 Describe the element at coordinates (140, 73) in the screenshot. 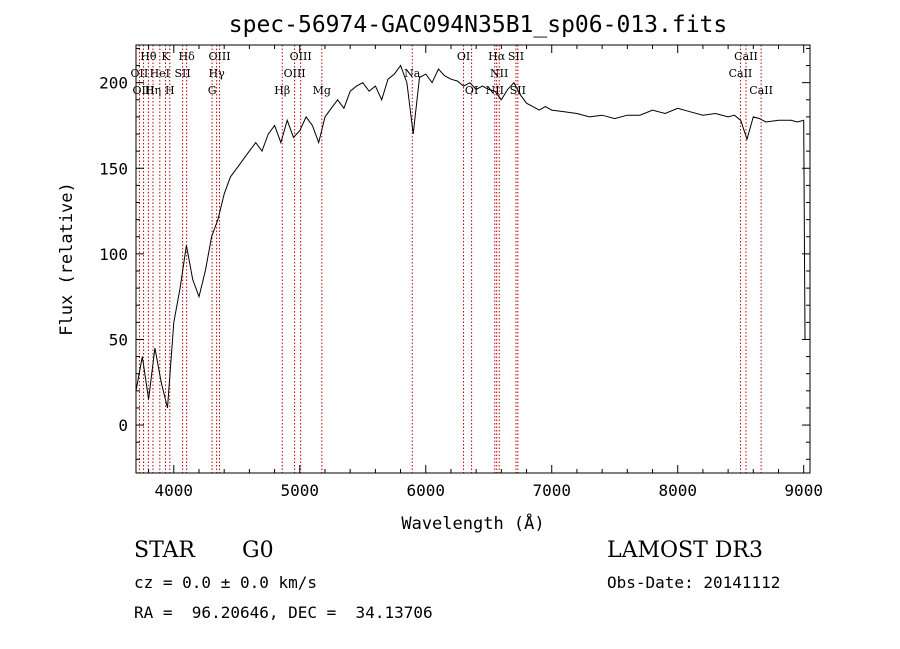

I see `line-label: OII` at that location.